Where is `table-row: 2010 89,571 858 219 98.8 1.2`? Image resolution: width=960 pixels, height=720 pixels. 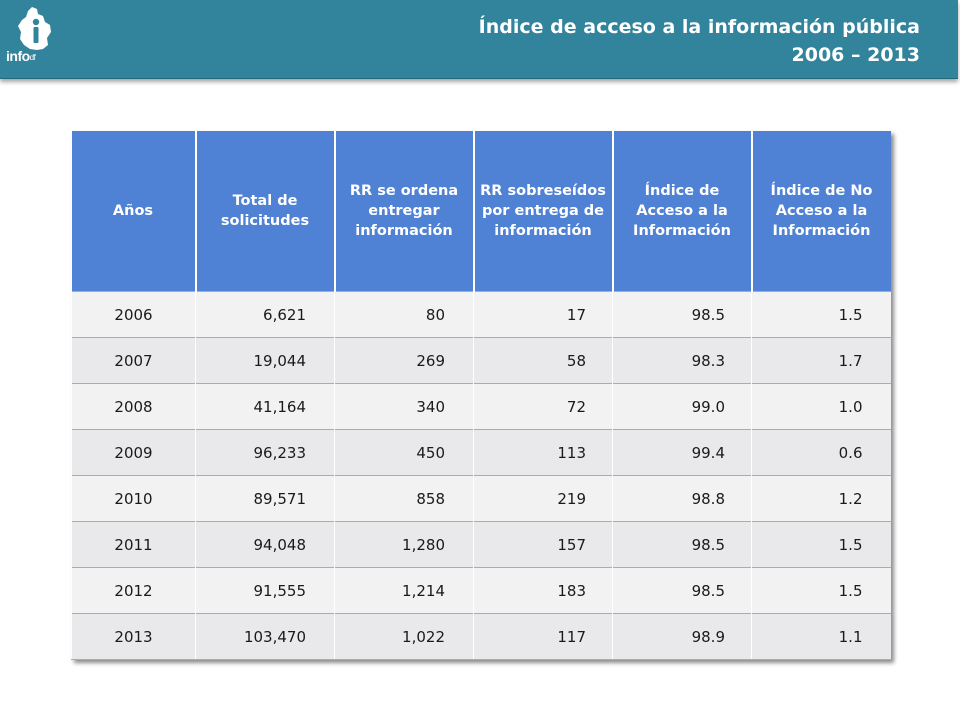 table-row: 2010 89,571 858 219 98.8 1.2 is located at coordinates (481, 498).